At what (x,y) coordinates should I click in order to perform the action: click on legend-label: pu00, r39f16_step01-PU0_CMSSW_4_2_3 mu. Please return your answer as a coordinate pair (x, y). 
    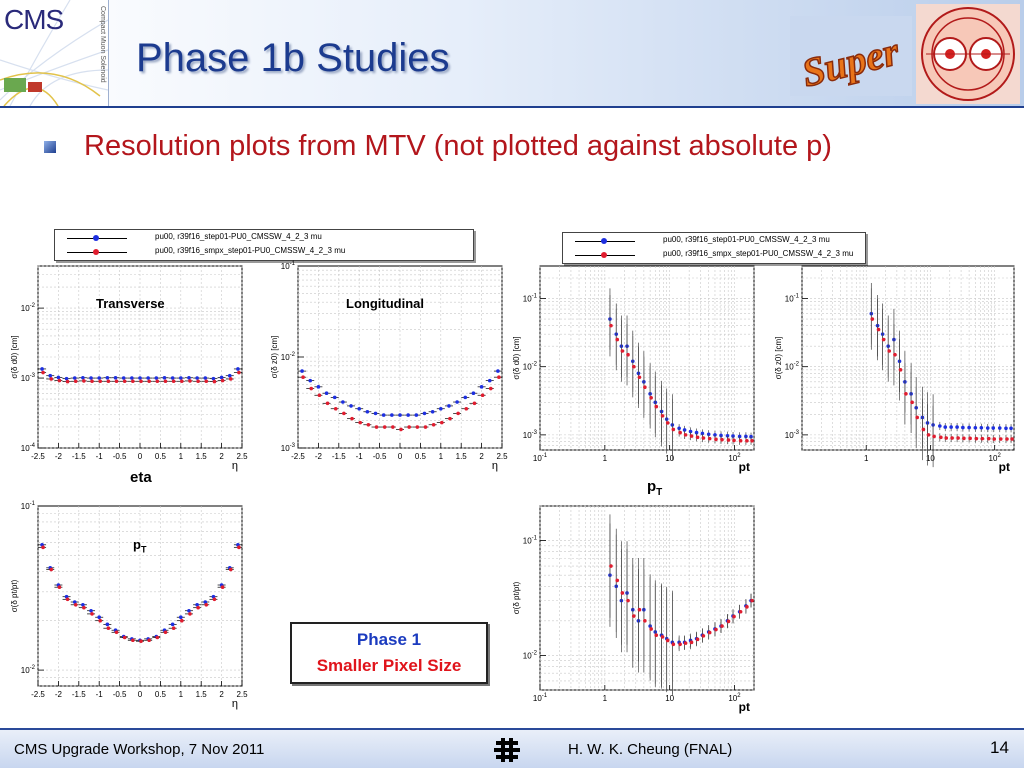
    Looking at the image, I should click on (746, 239).